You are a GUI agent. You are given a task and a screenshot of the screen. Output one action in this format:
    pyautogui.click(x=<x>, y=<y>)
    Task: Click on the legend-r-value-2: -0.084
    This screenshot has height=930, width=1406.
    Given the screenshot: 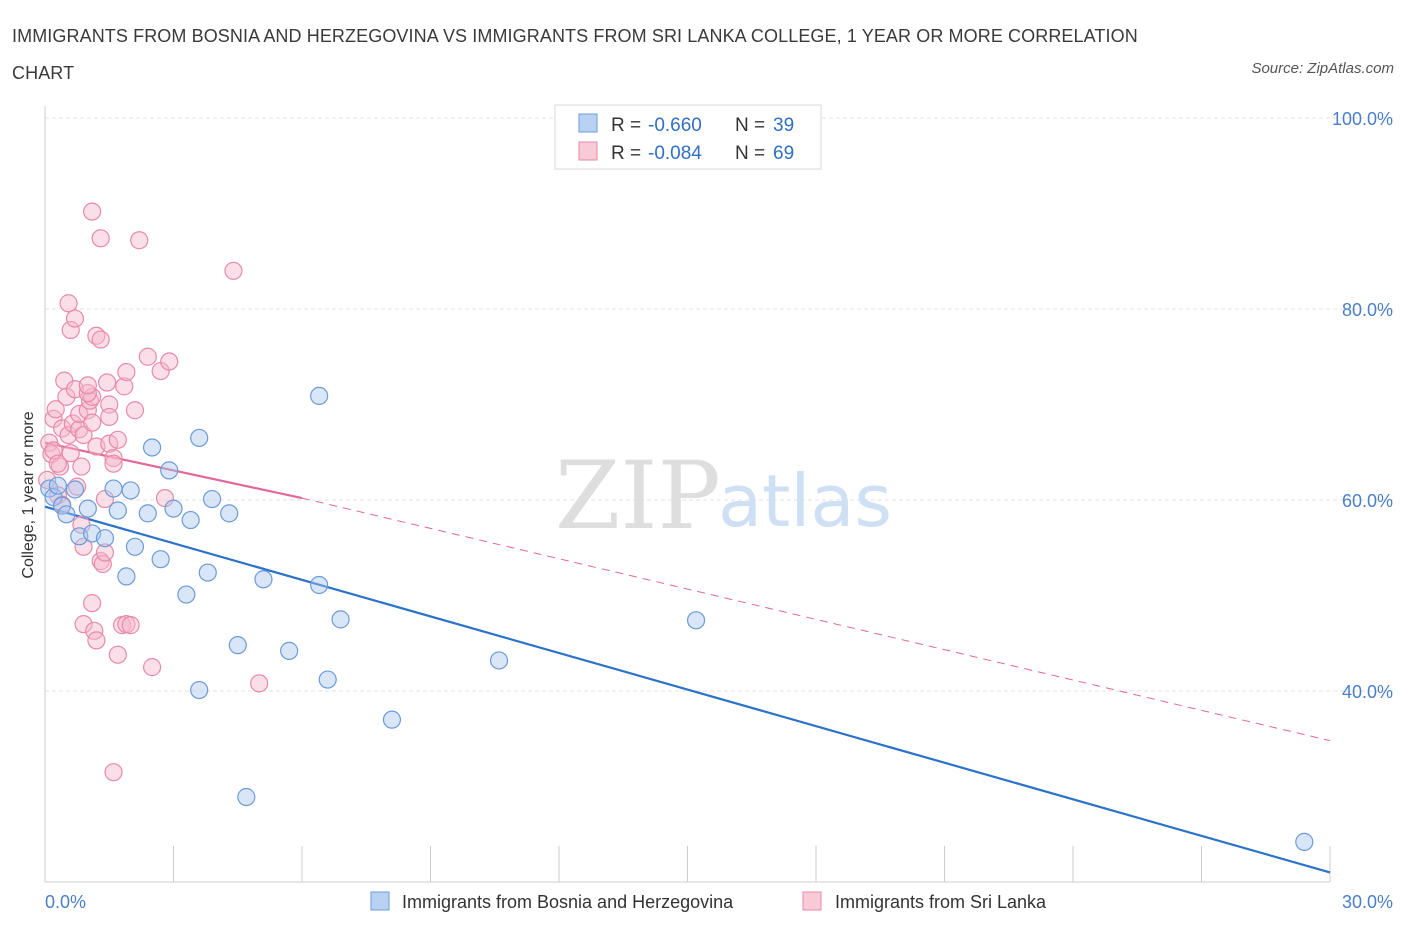 What is the action you would take?
    pyautogui.click(x=675, y=153)
    